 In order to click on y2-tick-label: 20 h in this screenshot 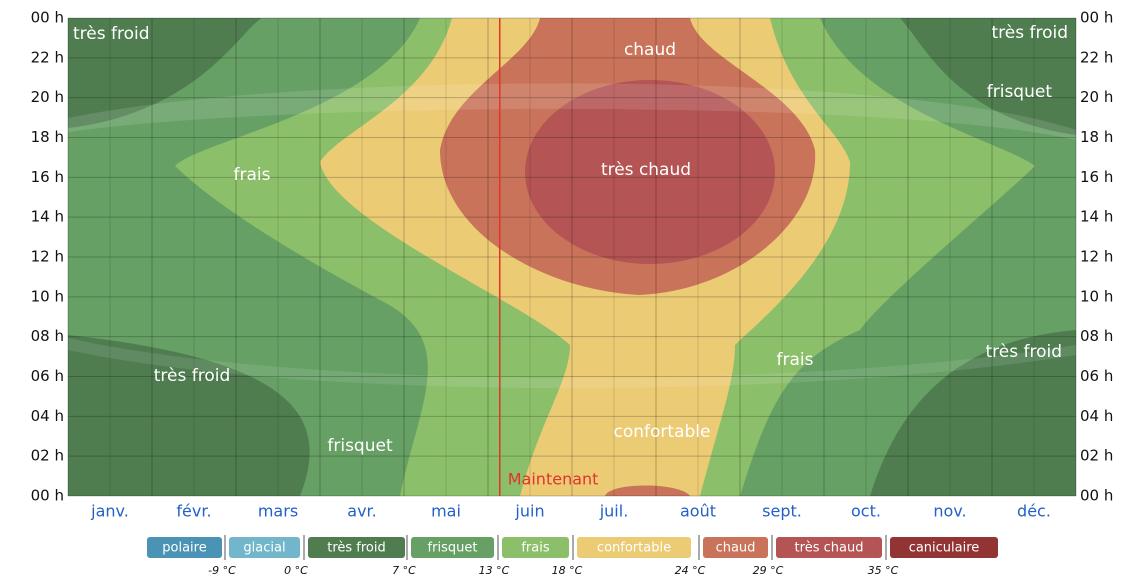, I will do `click(1096, 97)`.